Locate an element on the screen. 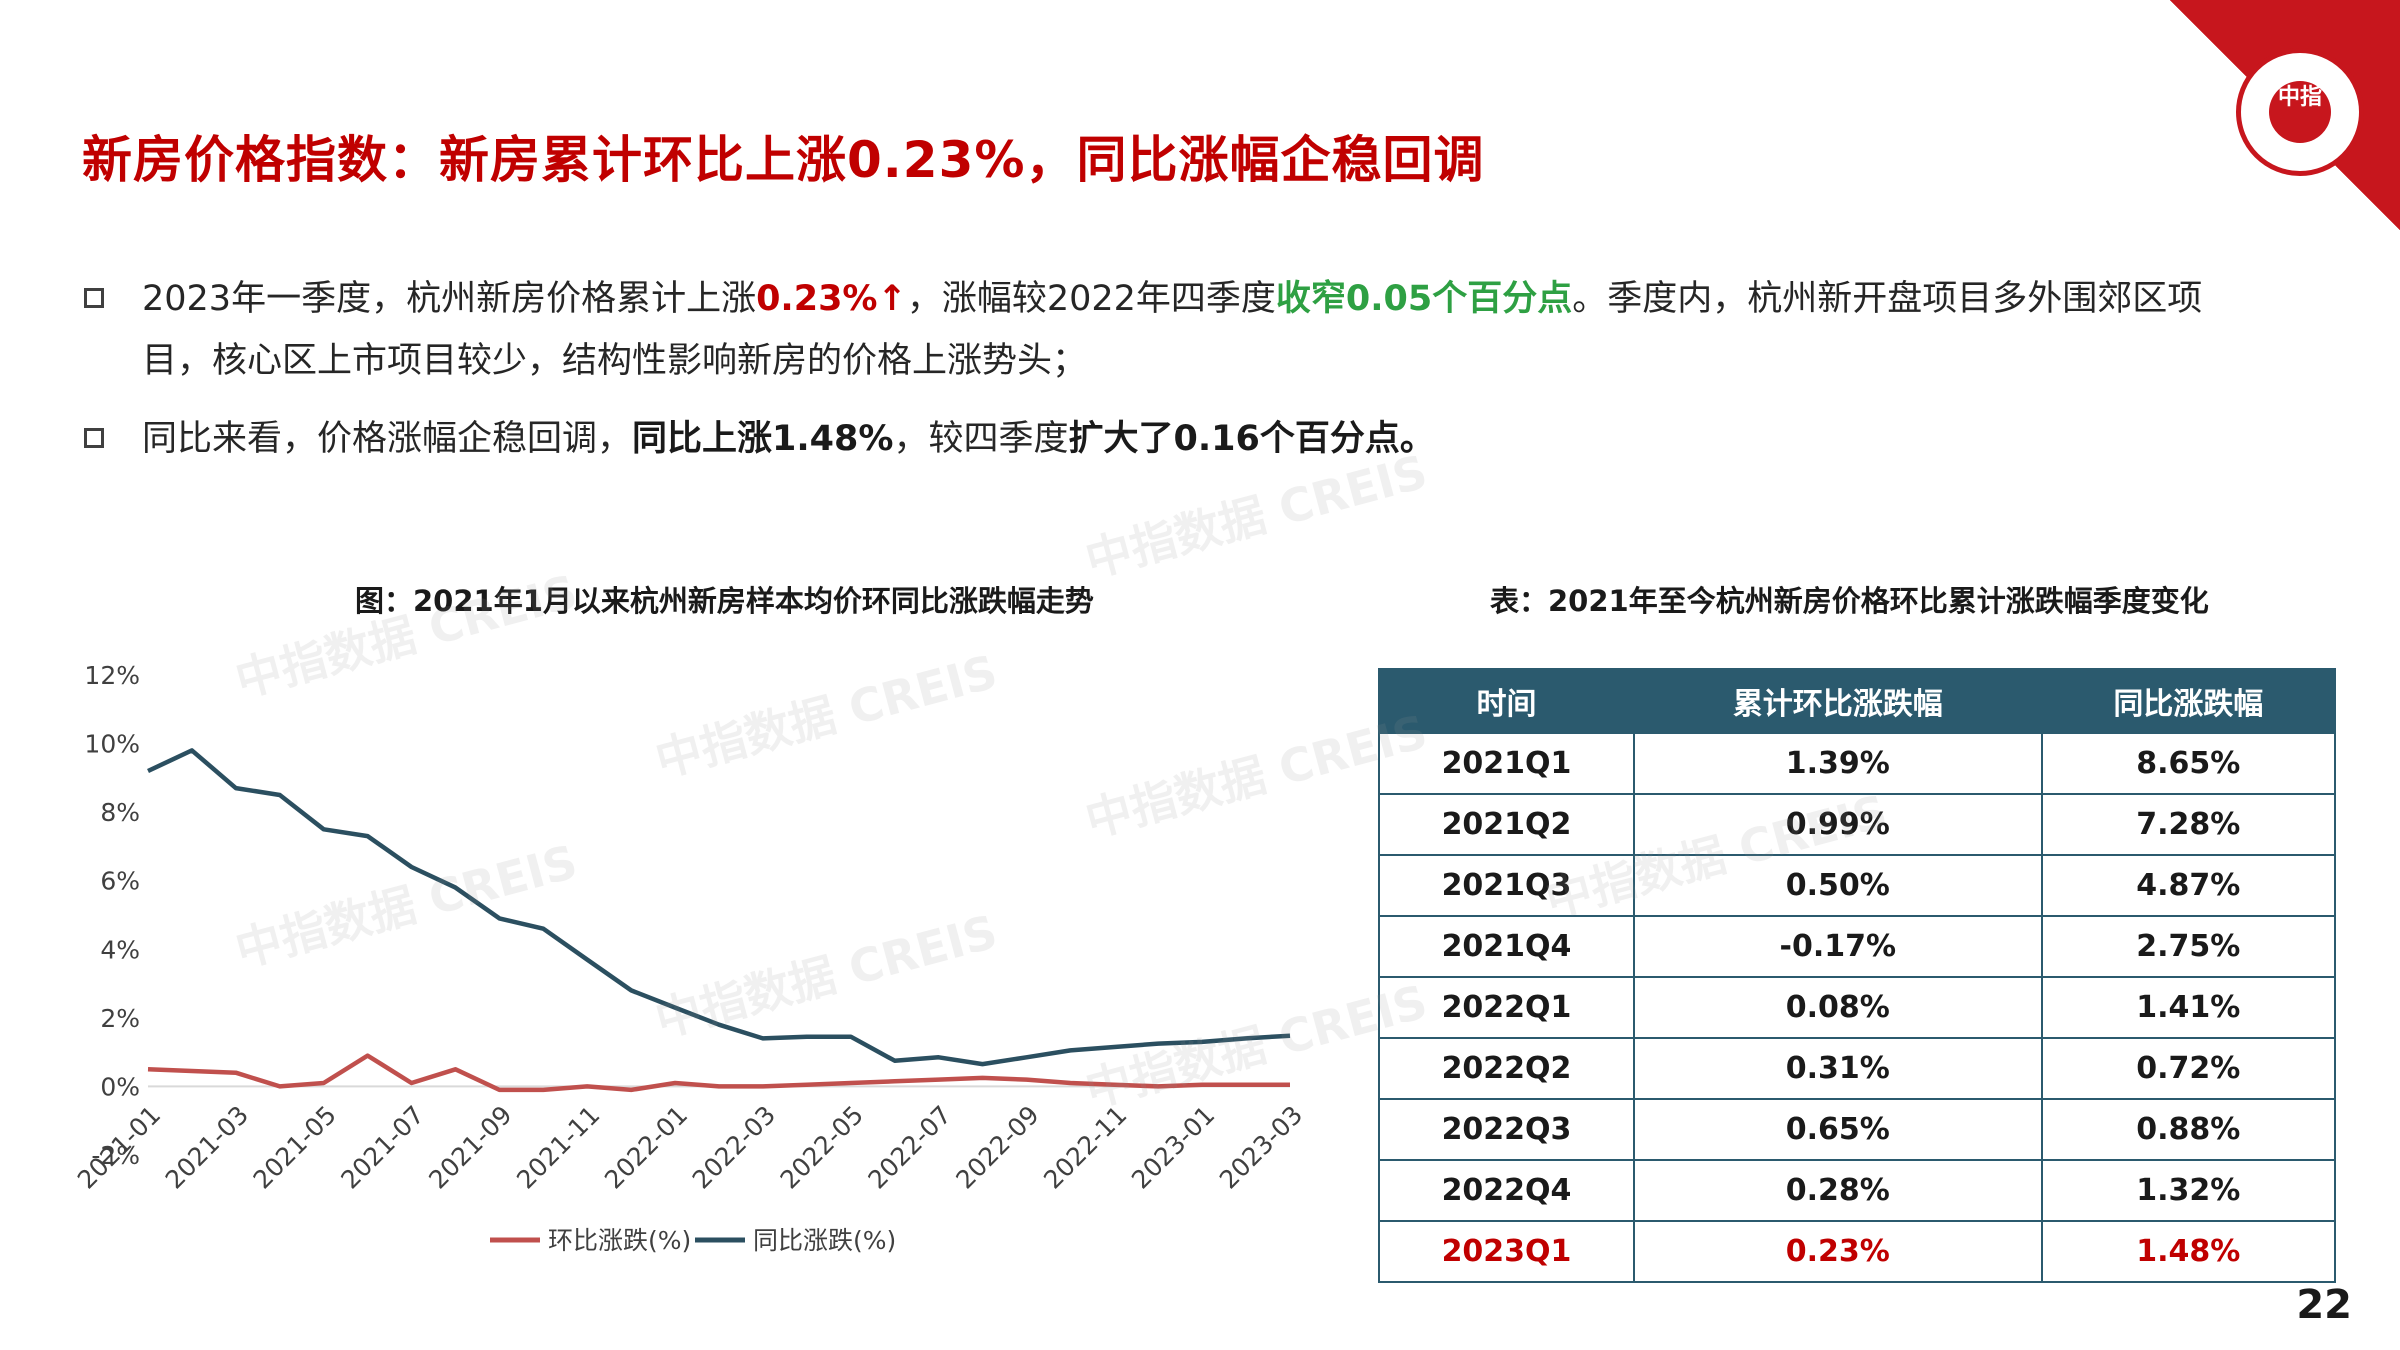  x-tick-label: 2021-05 is located at coordinates (295, 1147).